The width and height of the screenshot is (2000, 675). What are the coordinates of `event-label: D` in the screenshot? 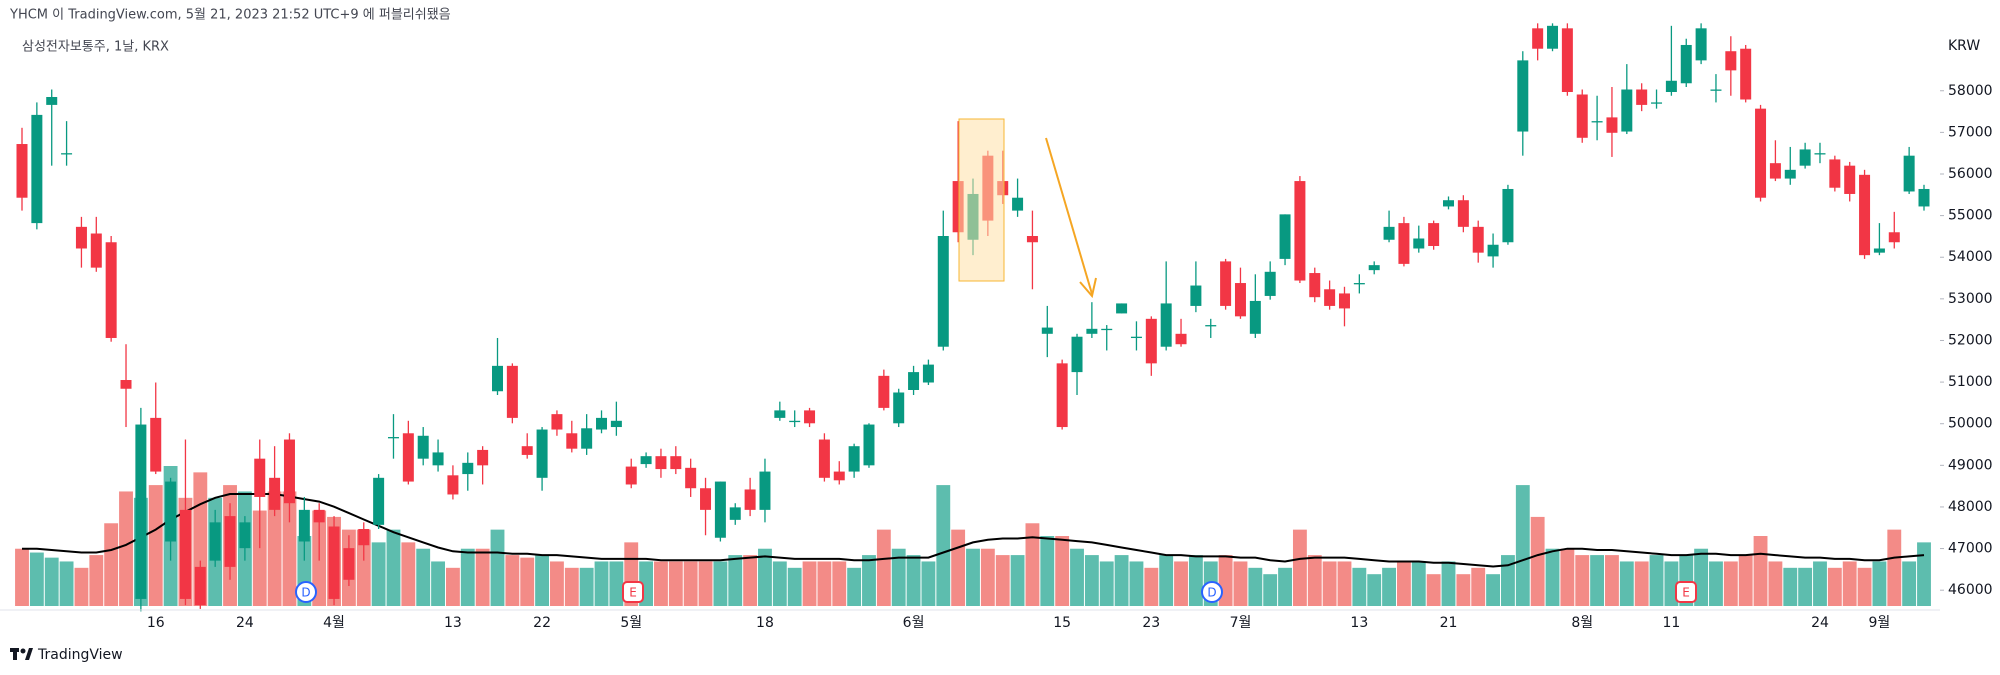 It's located at (305, 593).